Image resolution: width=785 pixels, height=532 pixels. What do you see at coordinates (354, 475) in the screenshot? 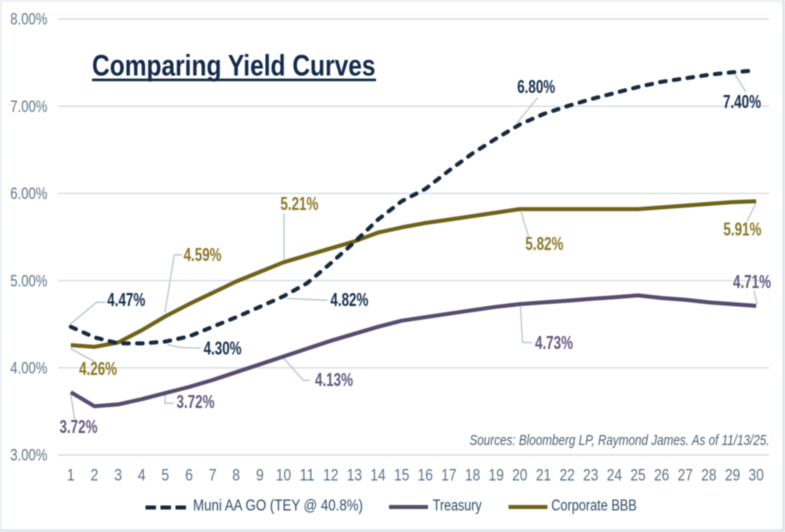
I see `svg-text: 13` at bounding box center [354, 475].